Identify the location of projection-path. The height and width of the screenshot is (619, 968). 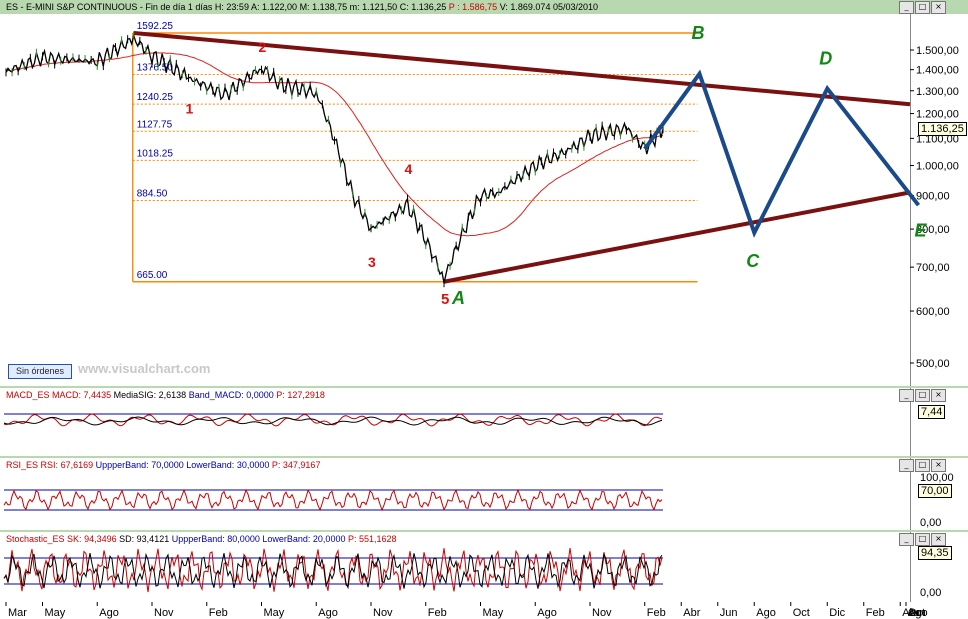
(782, 153).